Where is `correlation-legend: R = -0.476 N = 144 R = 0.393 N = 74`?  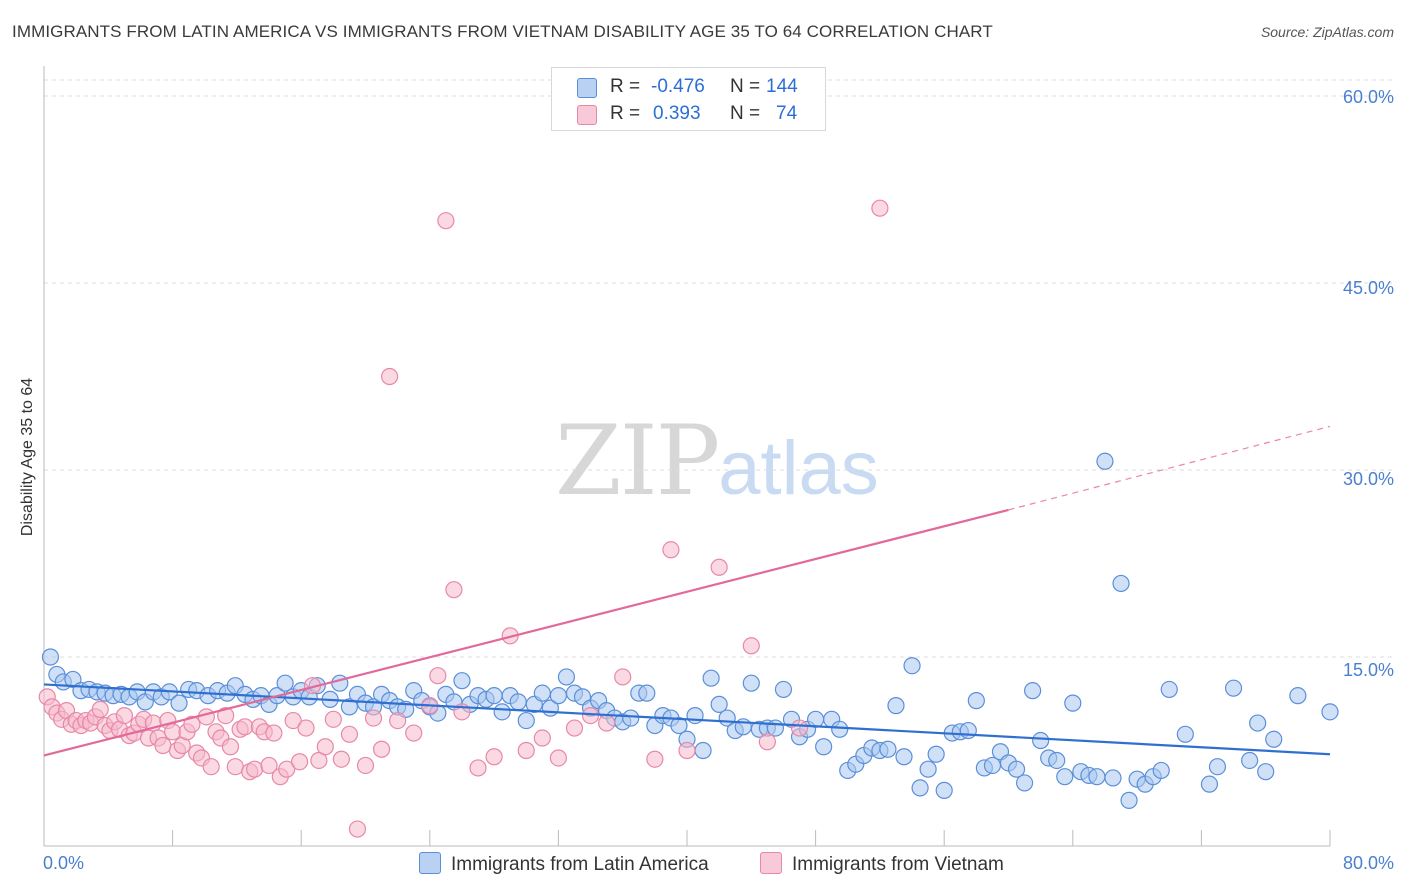 correlation-legend: R = -0.476 N = 144 R = 0.393 N = 74 is located at coordinates (688, 99).